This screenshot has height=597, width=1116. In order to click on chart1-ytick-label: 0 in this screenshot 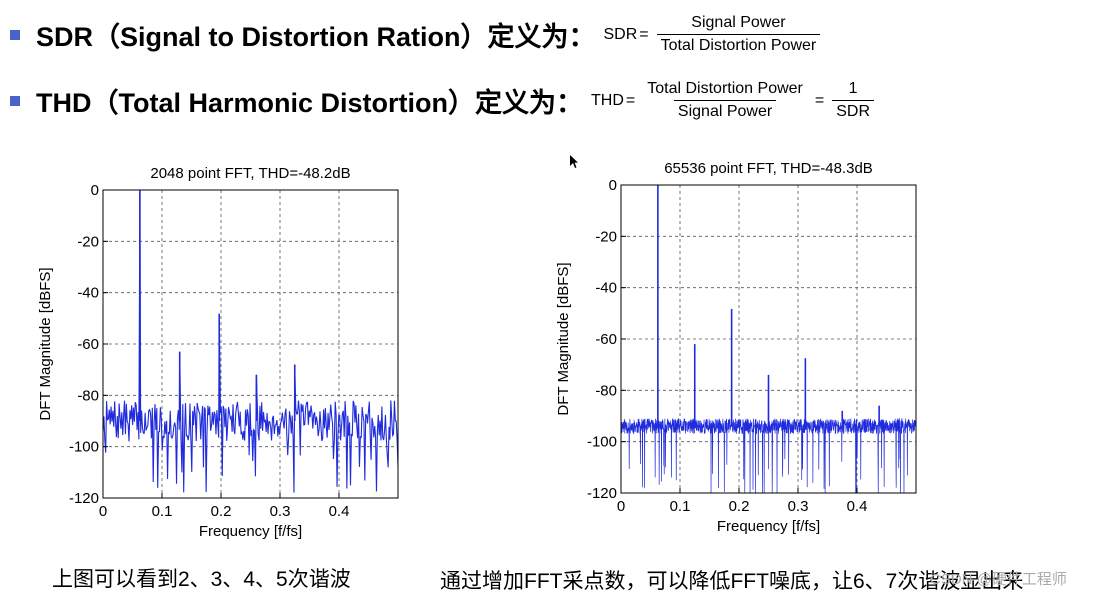, I will do `click(613, 185)`.